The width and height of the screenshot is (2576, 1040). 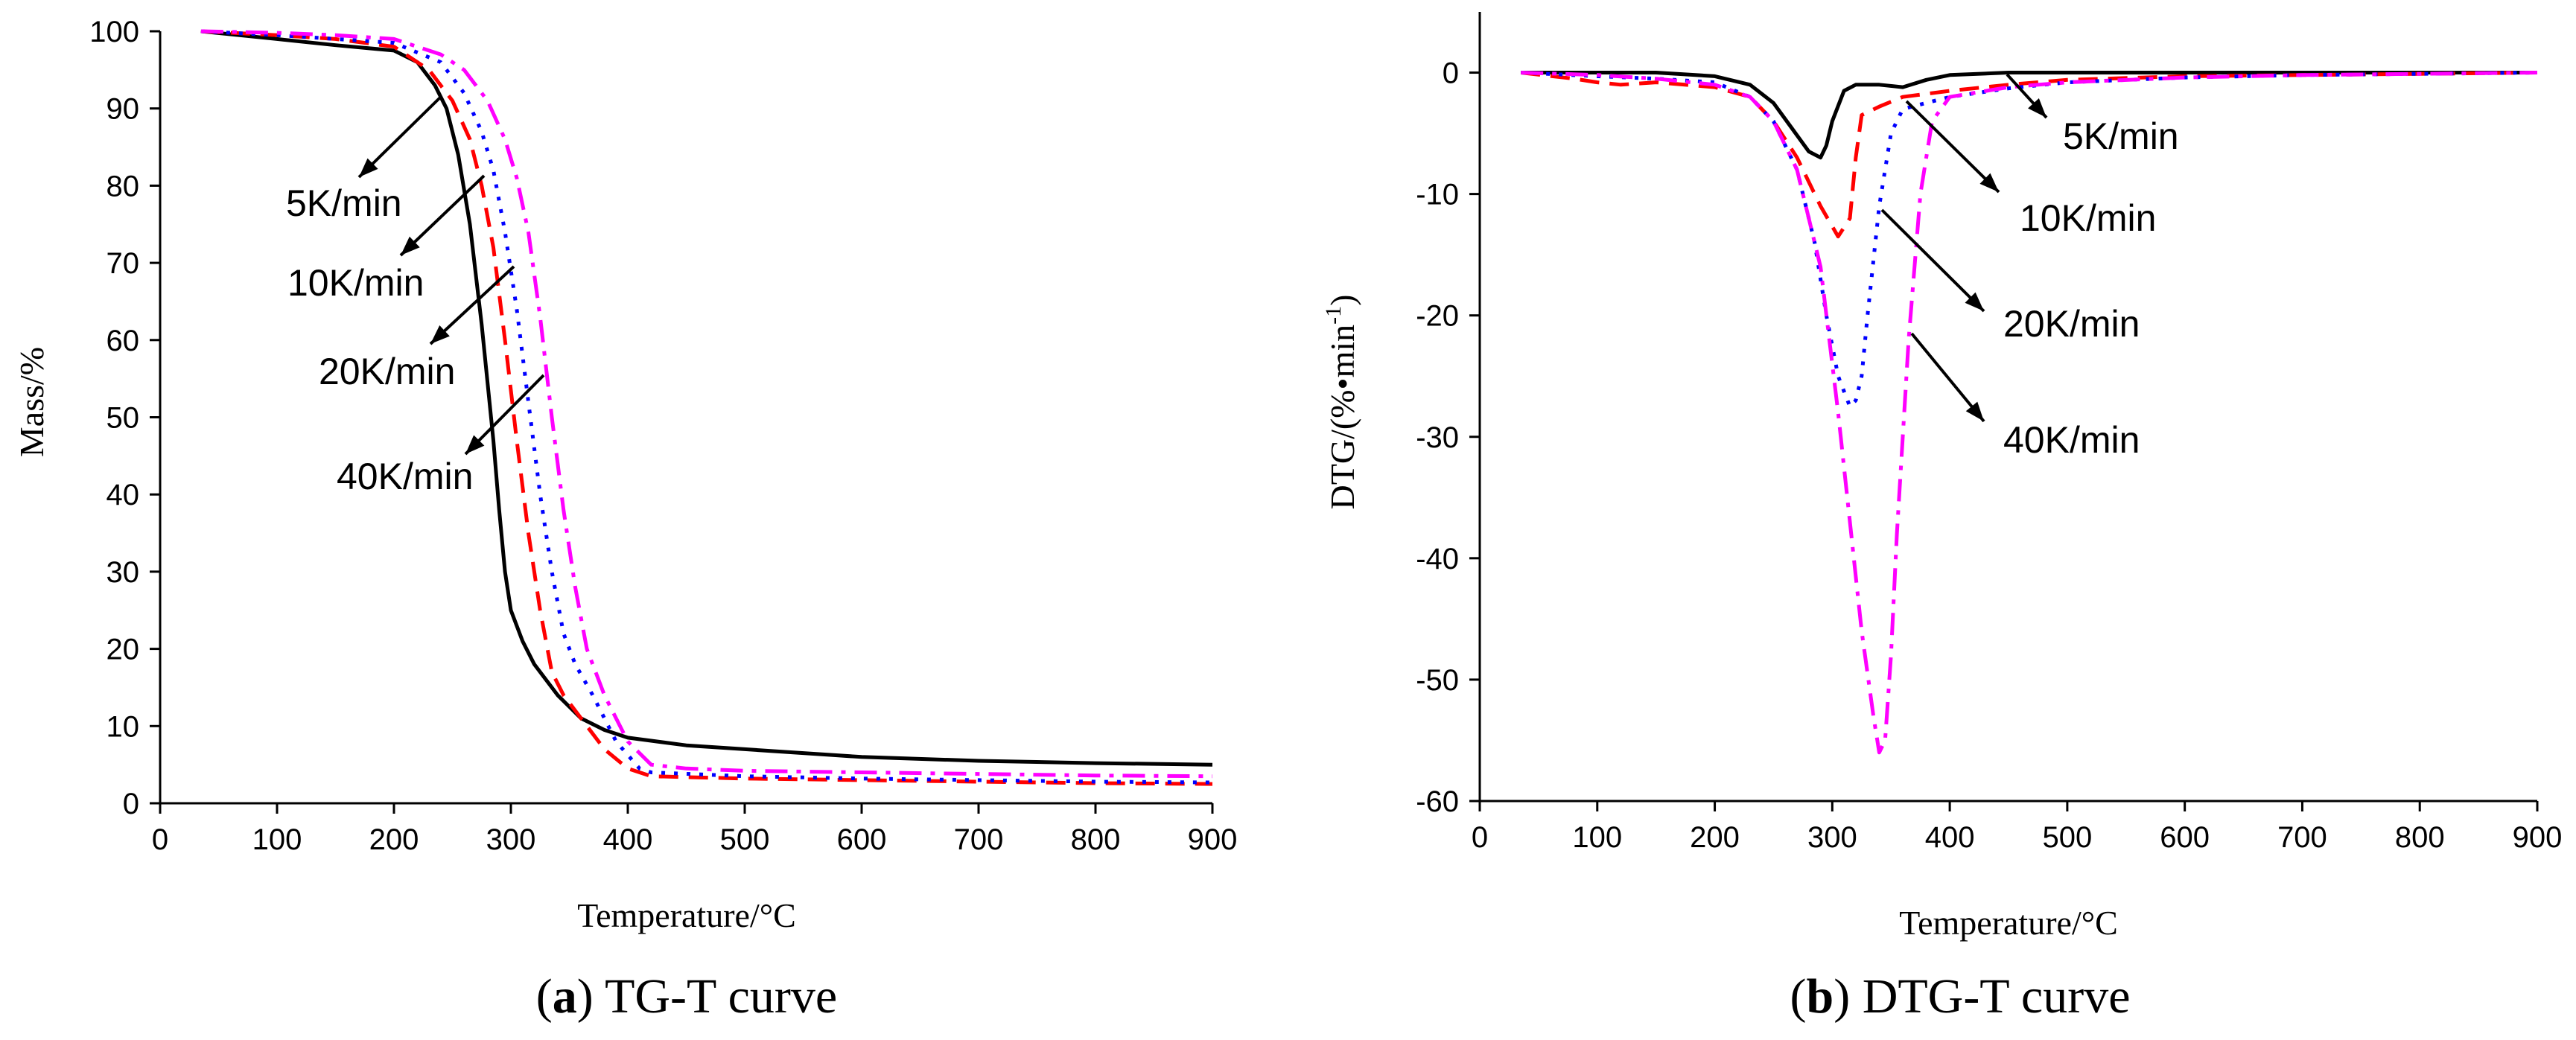 I want to click on tg-x-tick-label: 400, so click(x=628, y=839).